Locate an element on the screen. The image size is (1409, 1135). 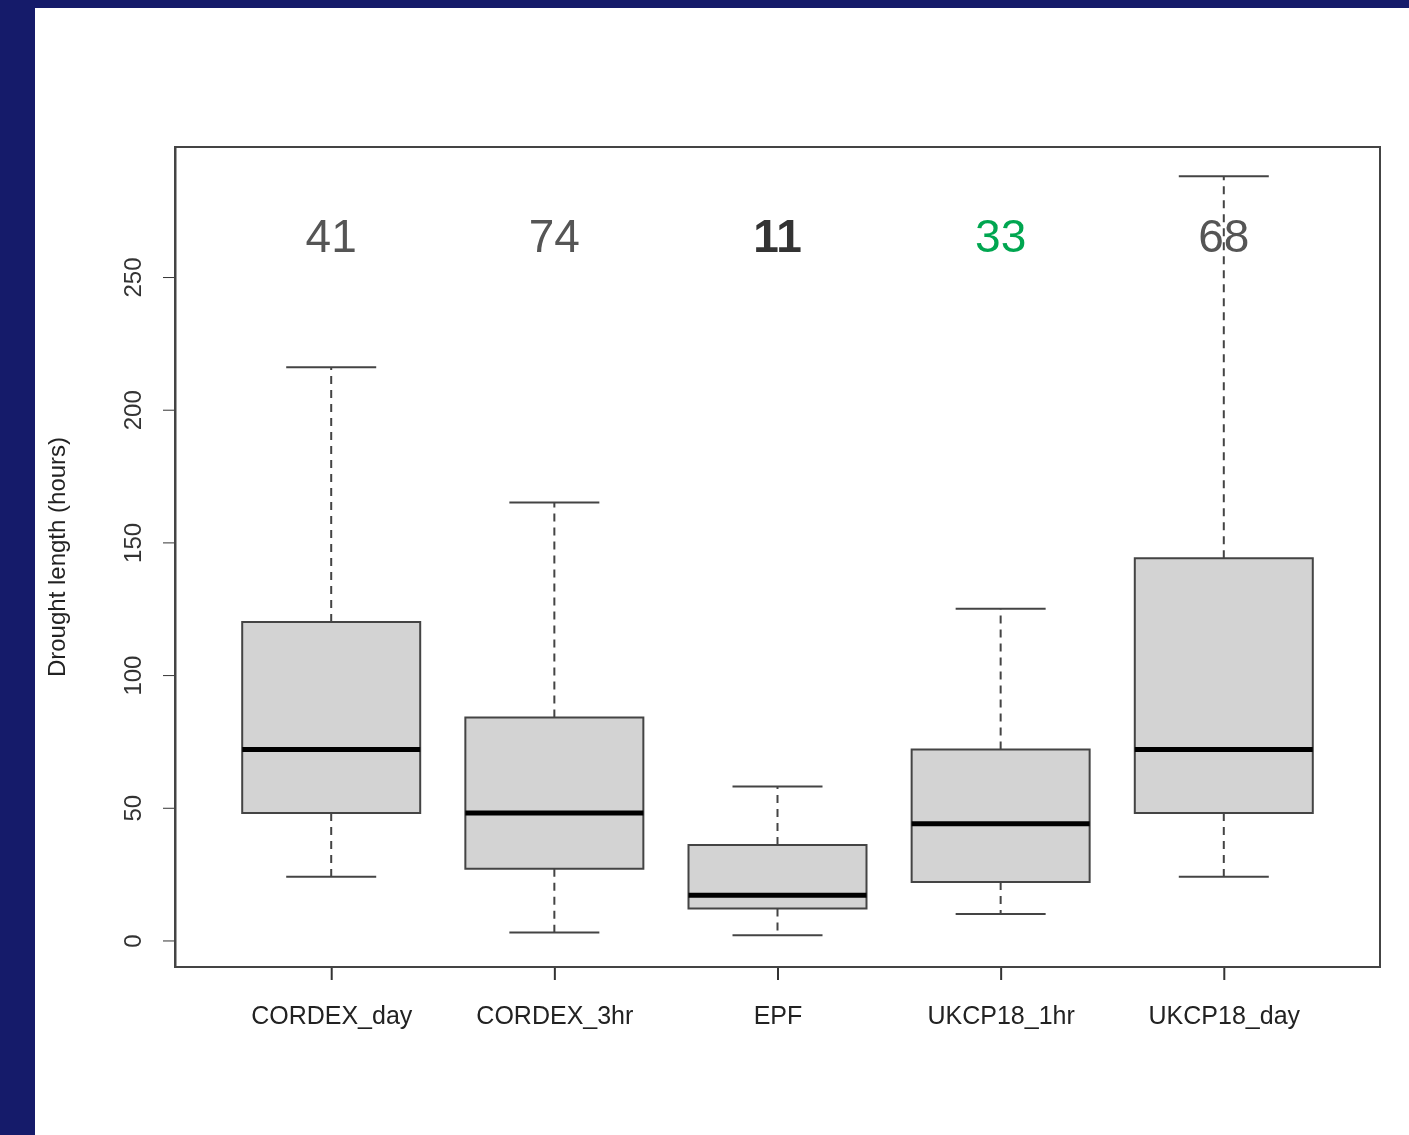
y-tick-label: 0 is located at coordinates (133, 941).